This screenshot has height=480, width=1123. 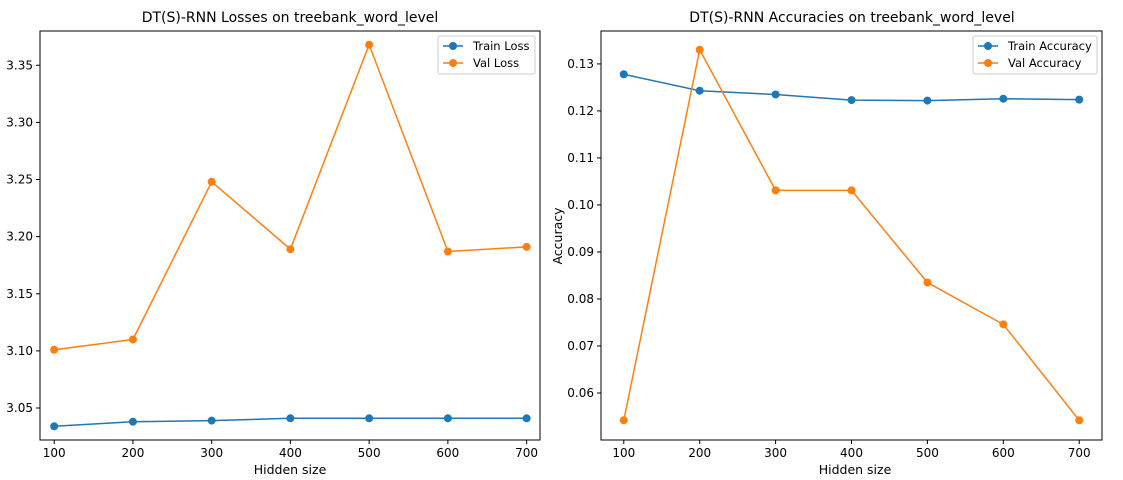 I want to click on accuracy-xtick-label: 600, so click(x=1003, y=453).